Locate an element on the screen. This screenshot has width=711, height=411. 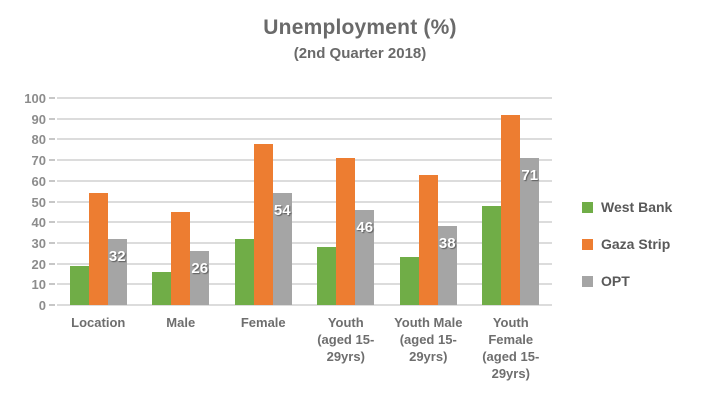
y-tick-label: 30 is located at coordinates (38, 243).